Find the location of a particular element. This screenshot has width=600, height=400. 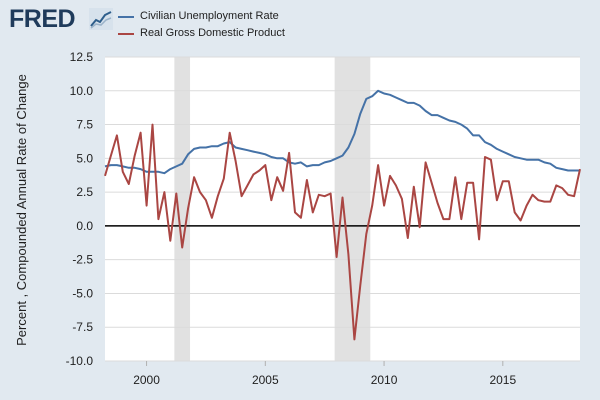

fred-logo: FRED is located at coordinates (42, 19).